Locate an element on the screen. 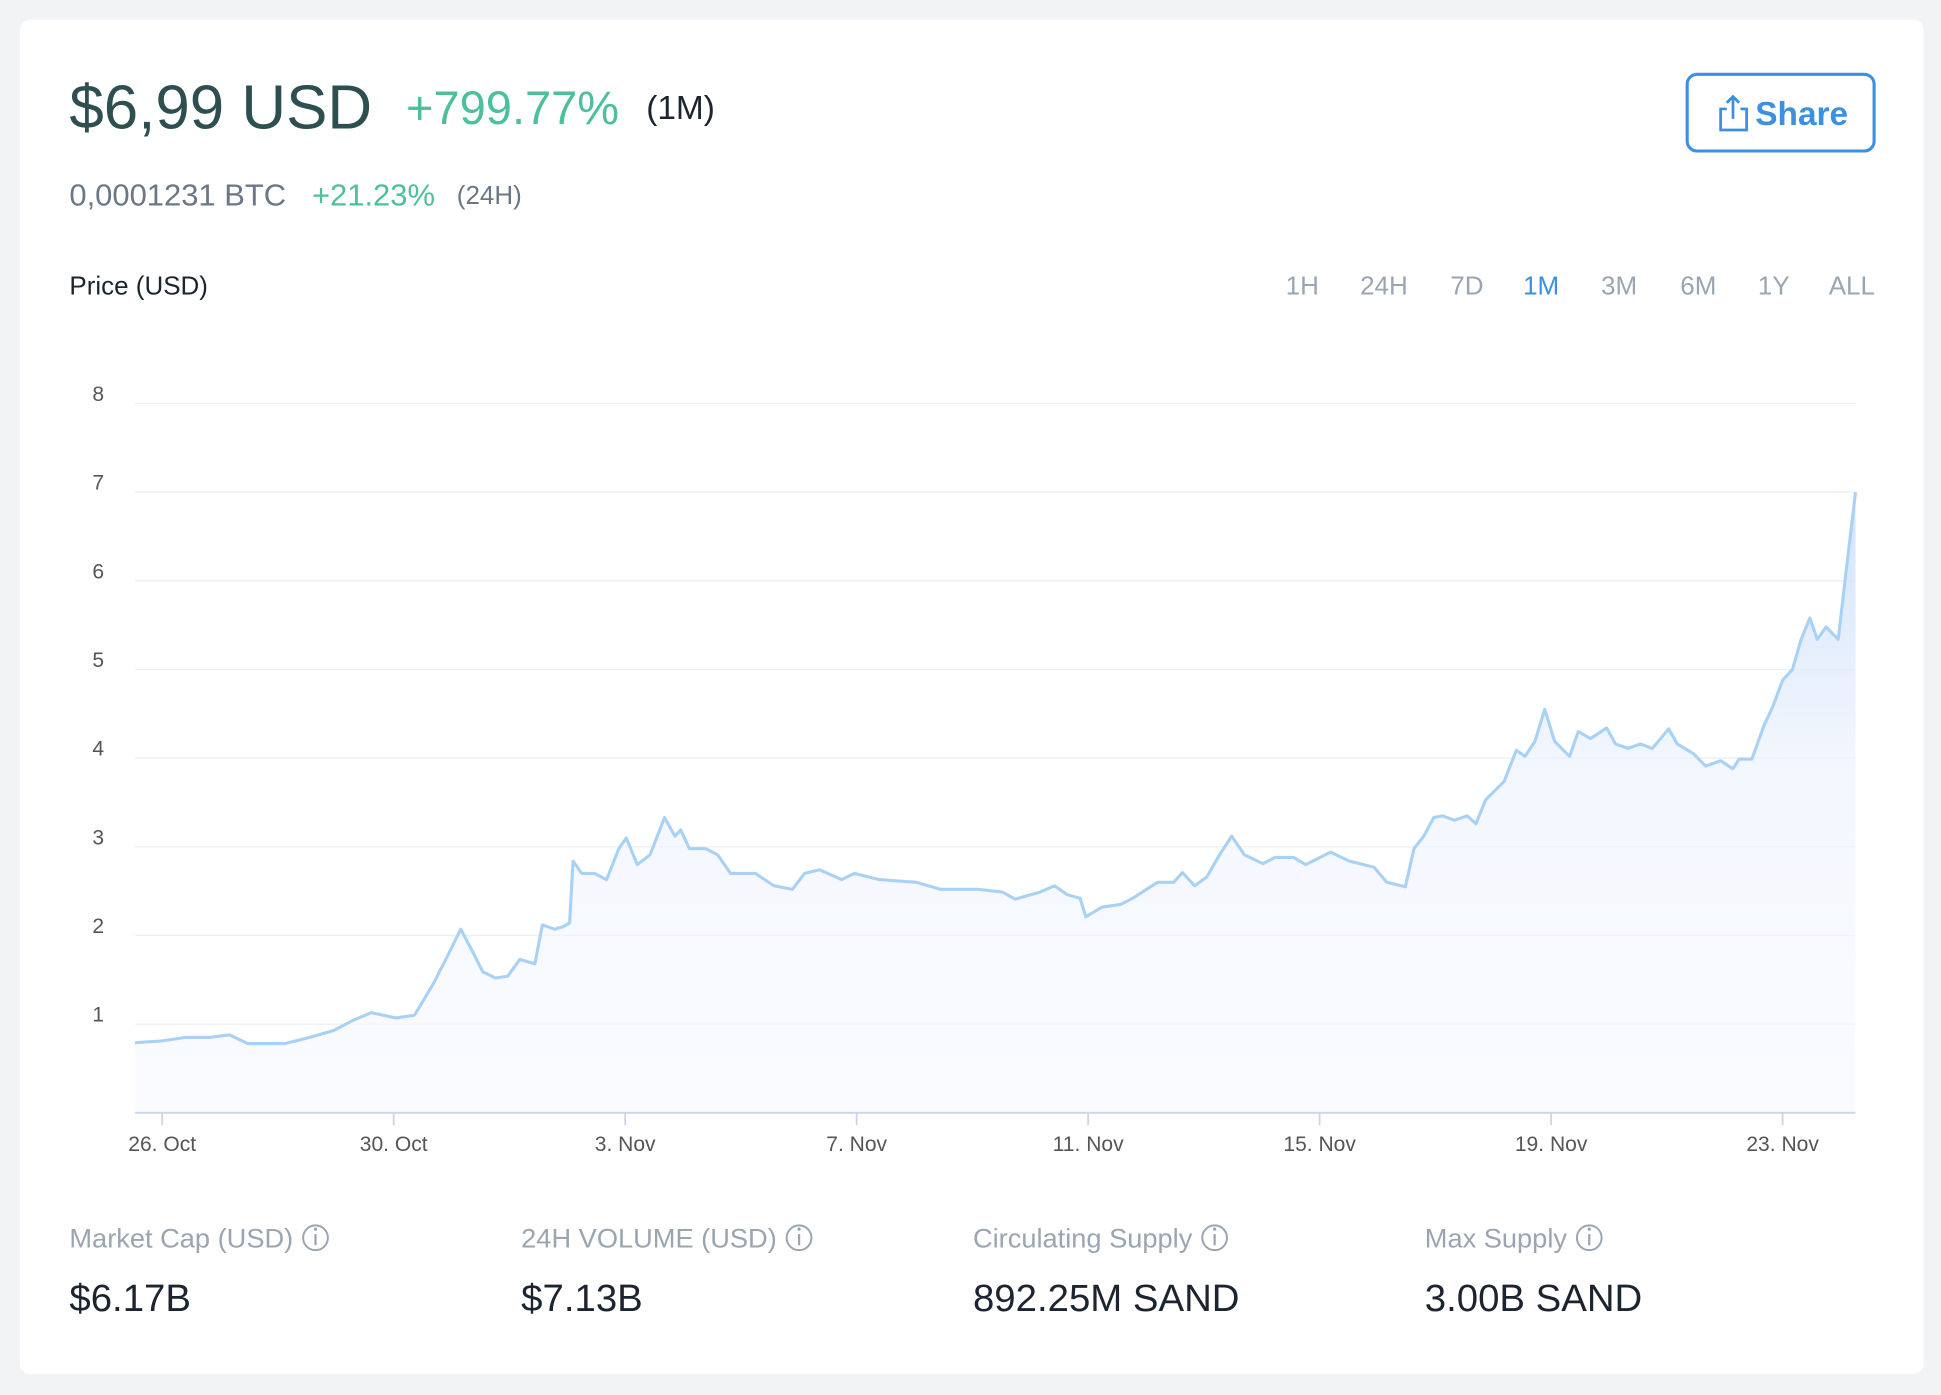  y-tick-label: 4 is located at coordinates (98, 749).